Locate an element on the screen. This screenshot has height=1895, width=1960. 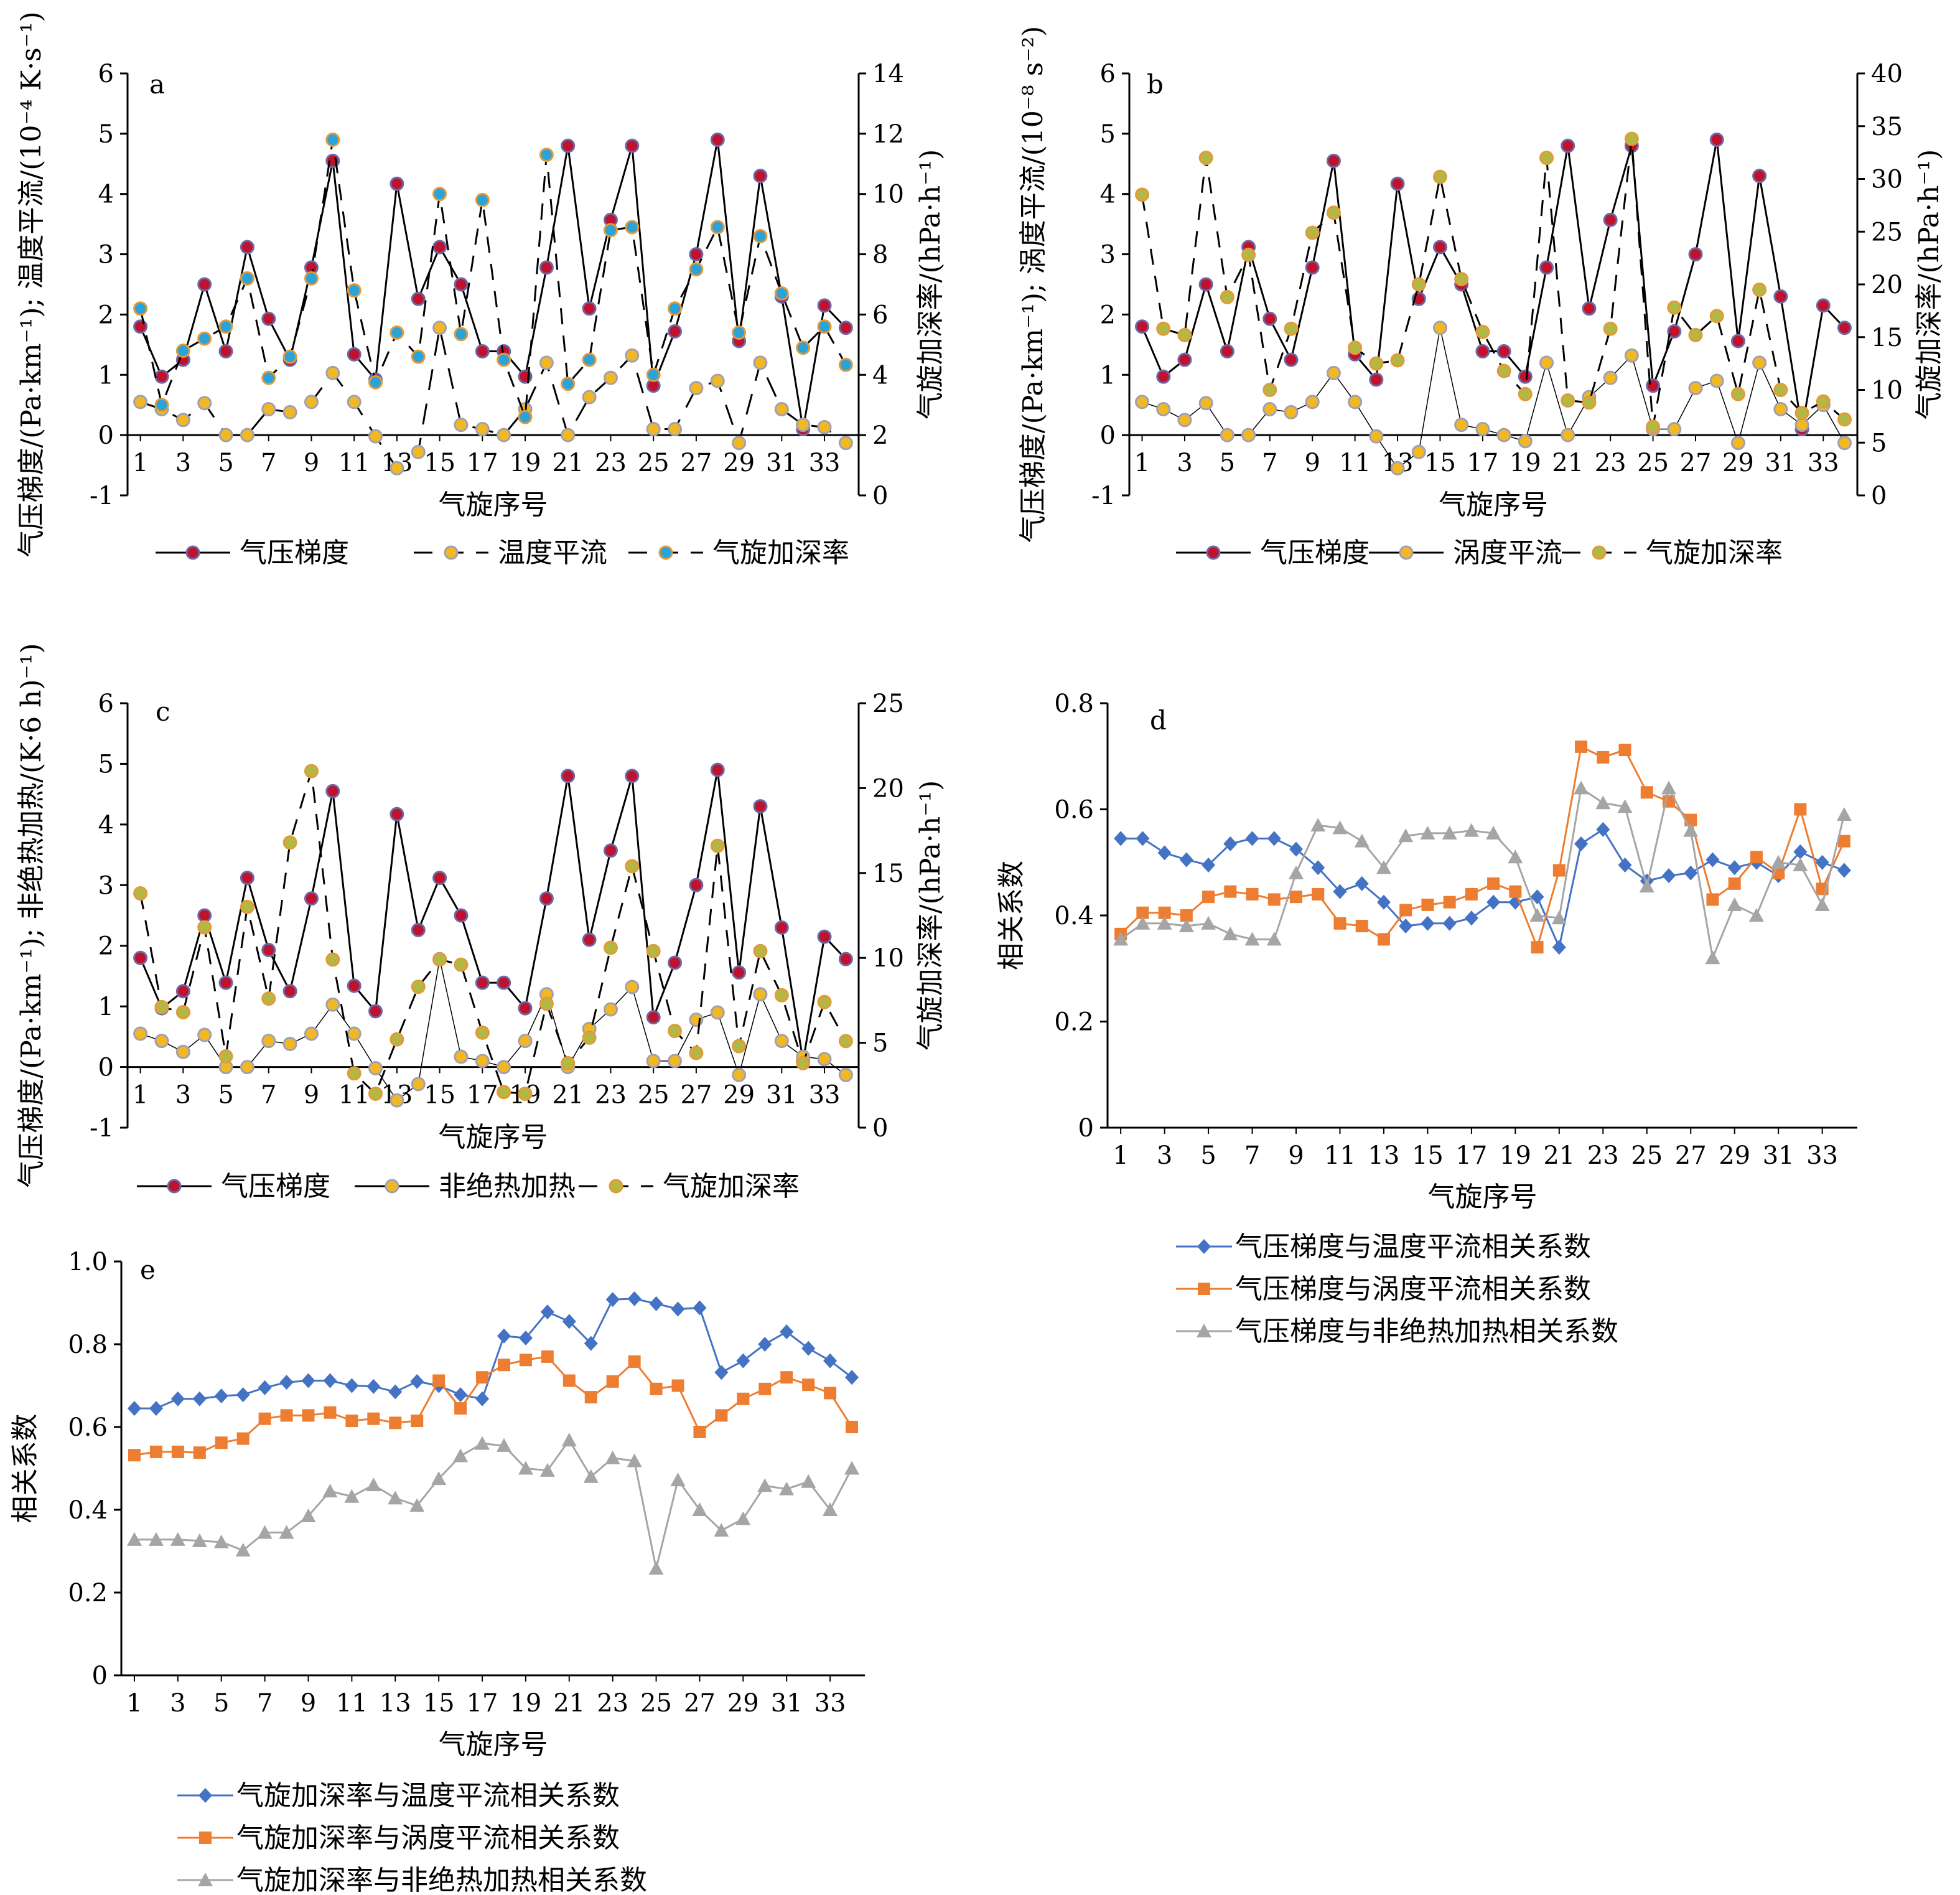
y-right-tick-label: 0 is located at coordinates (880, 496).